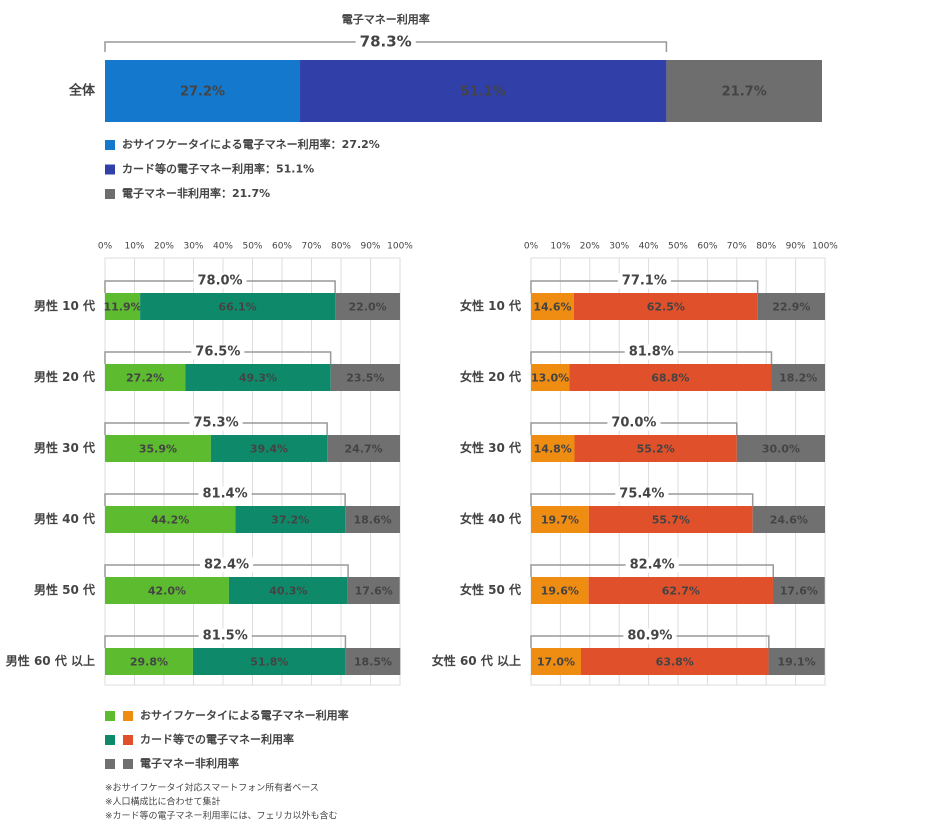 The width and height of the screenshot is (930, 836). What do you see at coordinates (221, 816) in the screenshot?
I see `footnote: ※カード等の電子マネー利用率には、フェリカ以外も含む` at bounding box center [221, 816].